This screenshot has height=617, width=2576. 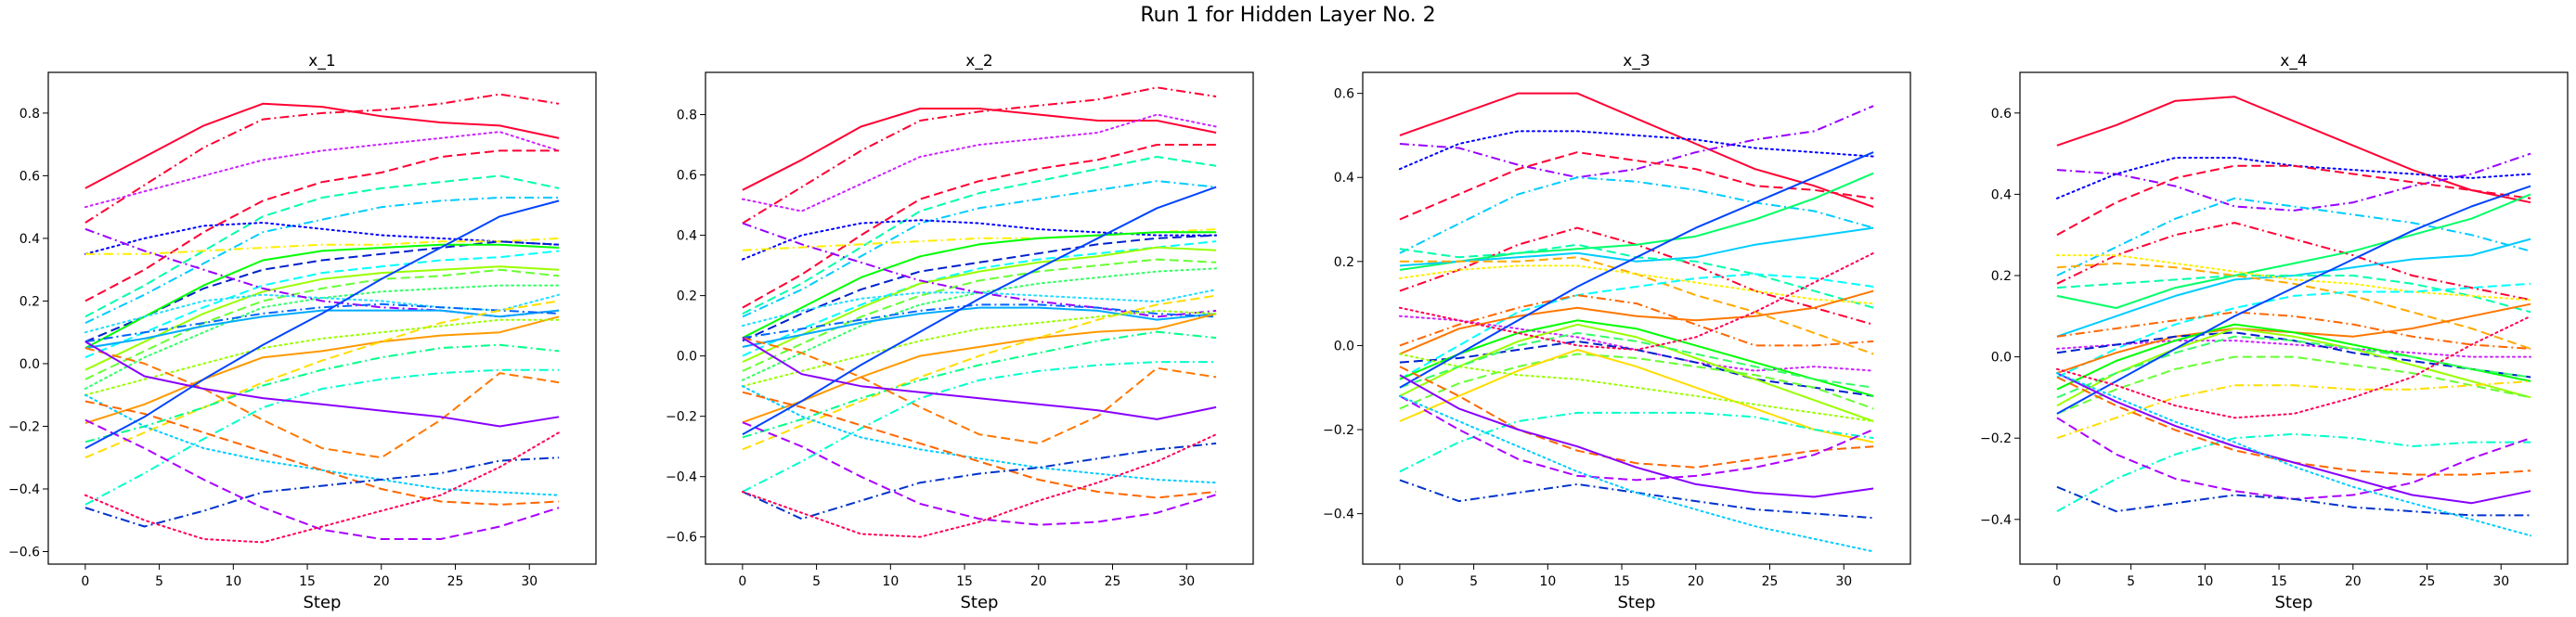 What do you see at coordinates (2427, 581) in the screenshot?
I see `x-tick-label: 25` at bounding box center [2427, 581].